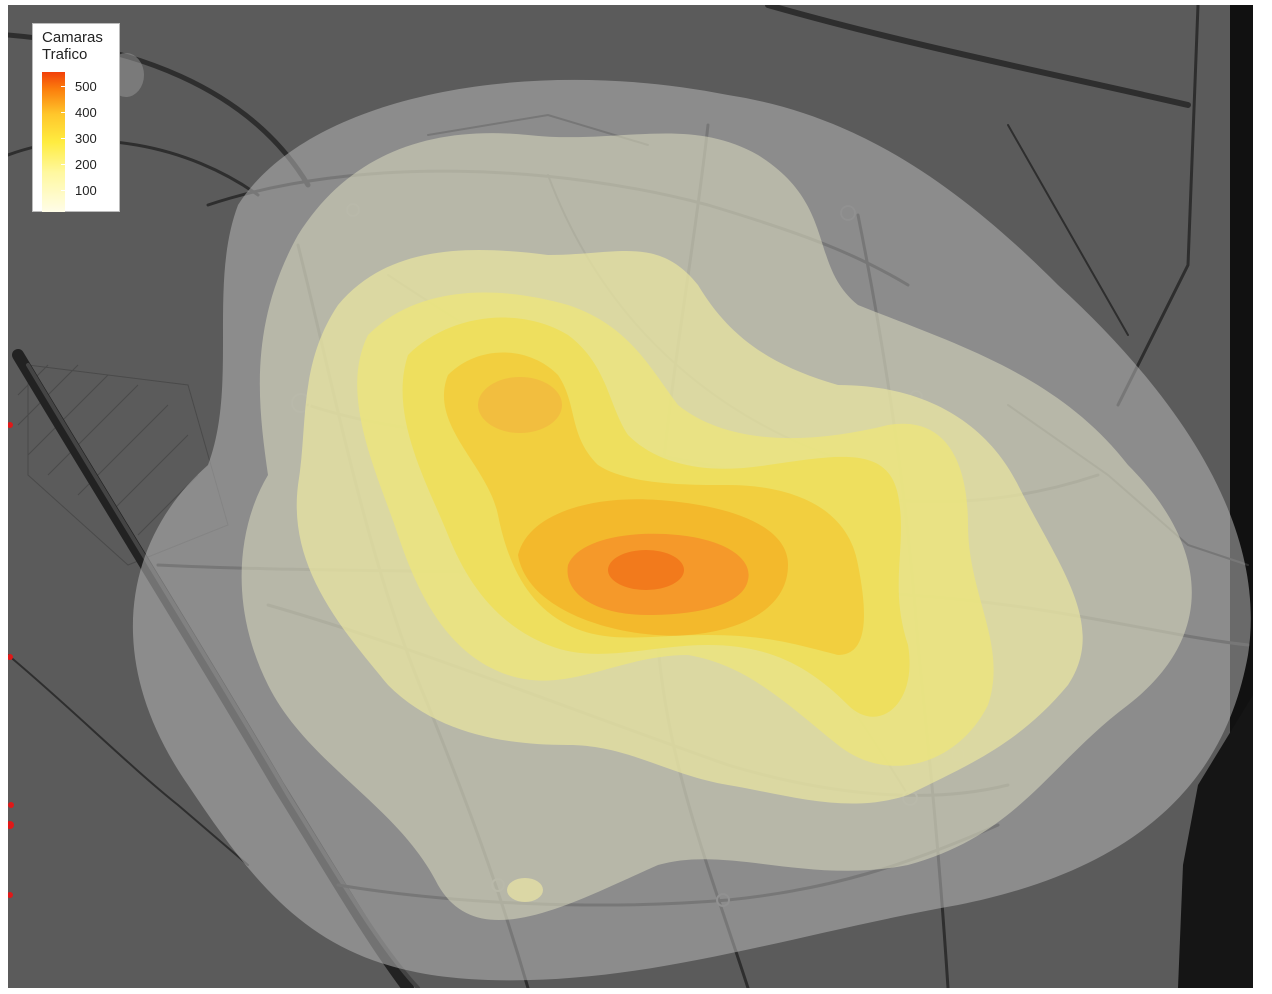  What do you see at coordinates (525, 890) in the screenshot?
I see `density-spot` at bounding box center [525, 890].